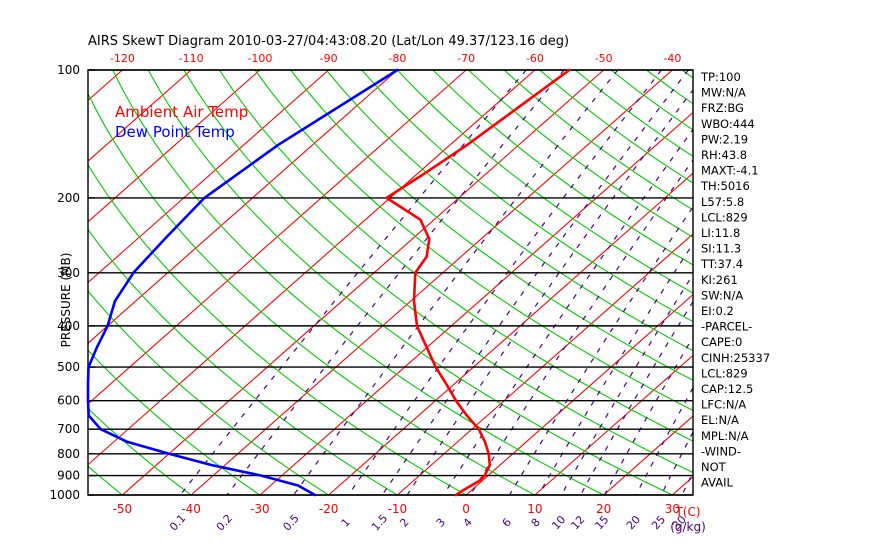  Describe the element at coordinates (68, 429) in the screenshot. I see `pressure-tick-label: 700` at that location.